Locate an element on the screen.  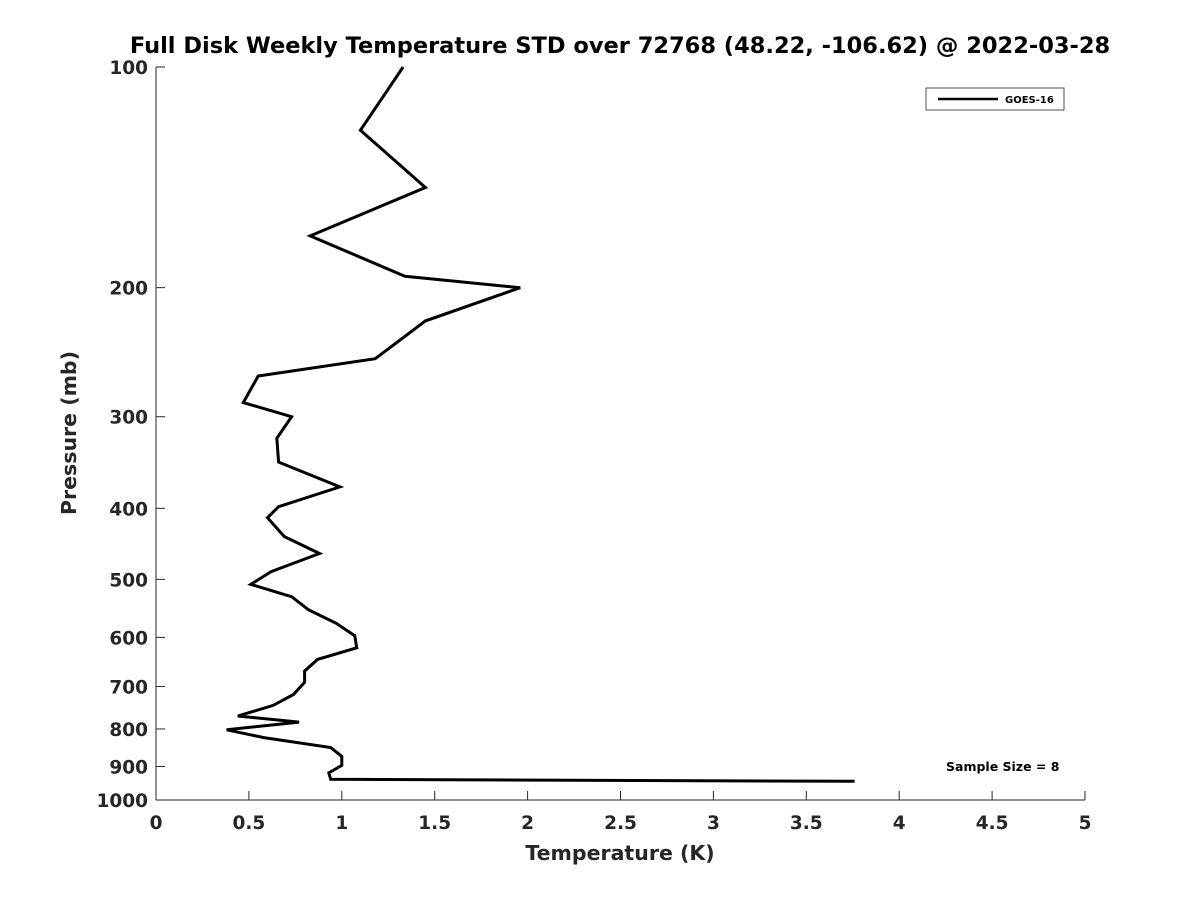
x-tick-label: 3 is located at coordinates (713, 823).